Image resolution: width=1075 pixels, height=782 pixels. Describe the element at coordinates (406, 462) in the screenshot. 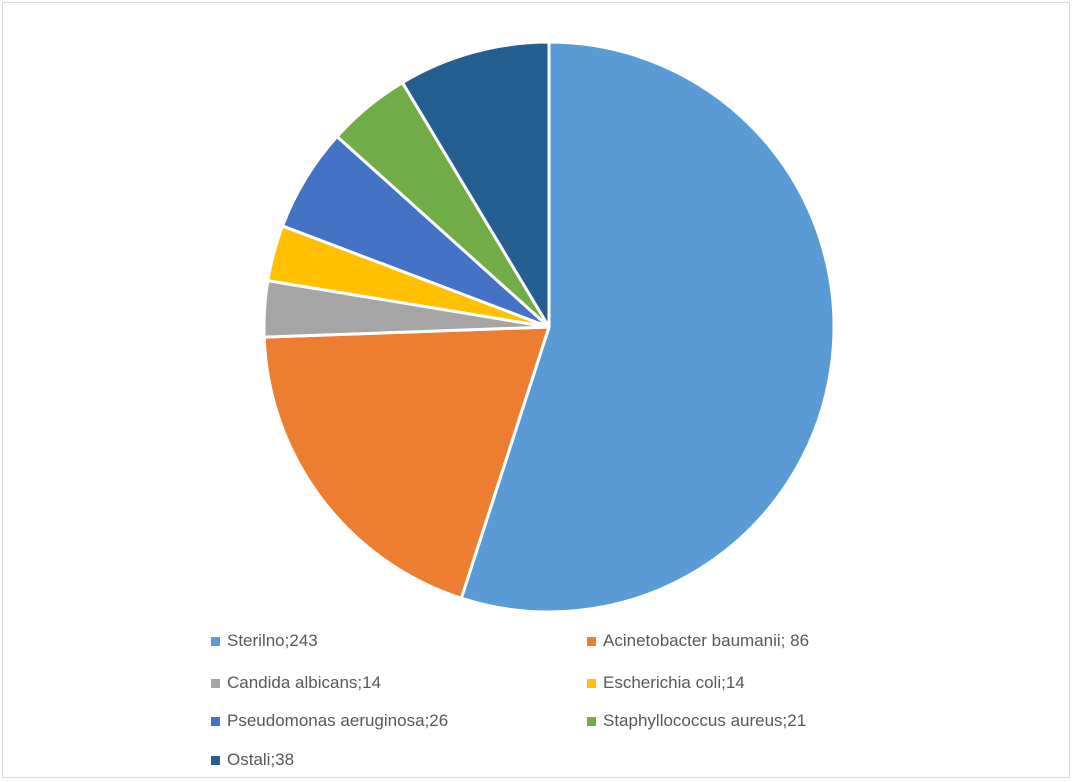

I see `pie-slice-acinetobacter-baumanii` at that location.